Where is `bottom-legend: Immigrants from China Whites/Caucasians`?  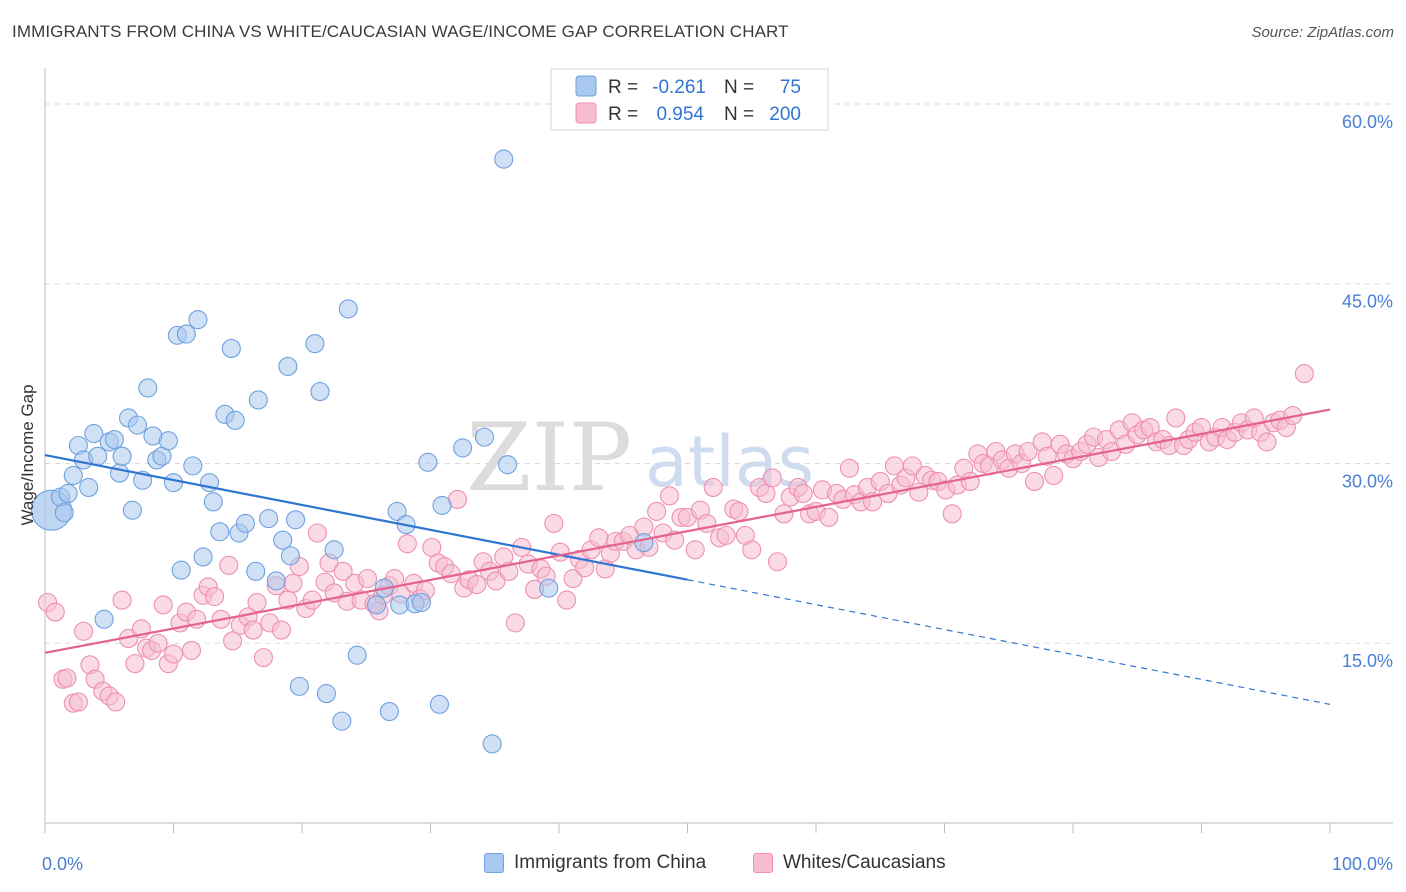 bottom-legend: Immigrants from China Whites/Caucasians is located at coordinates (703, 865).